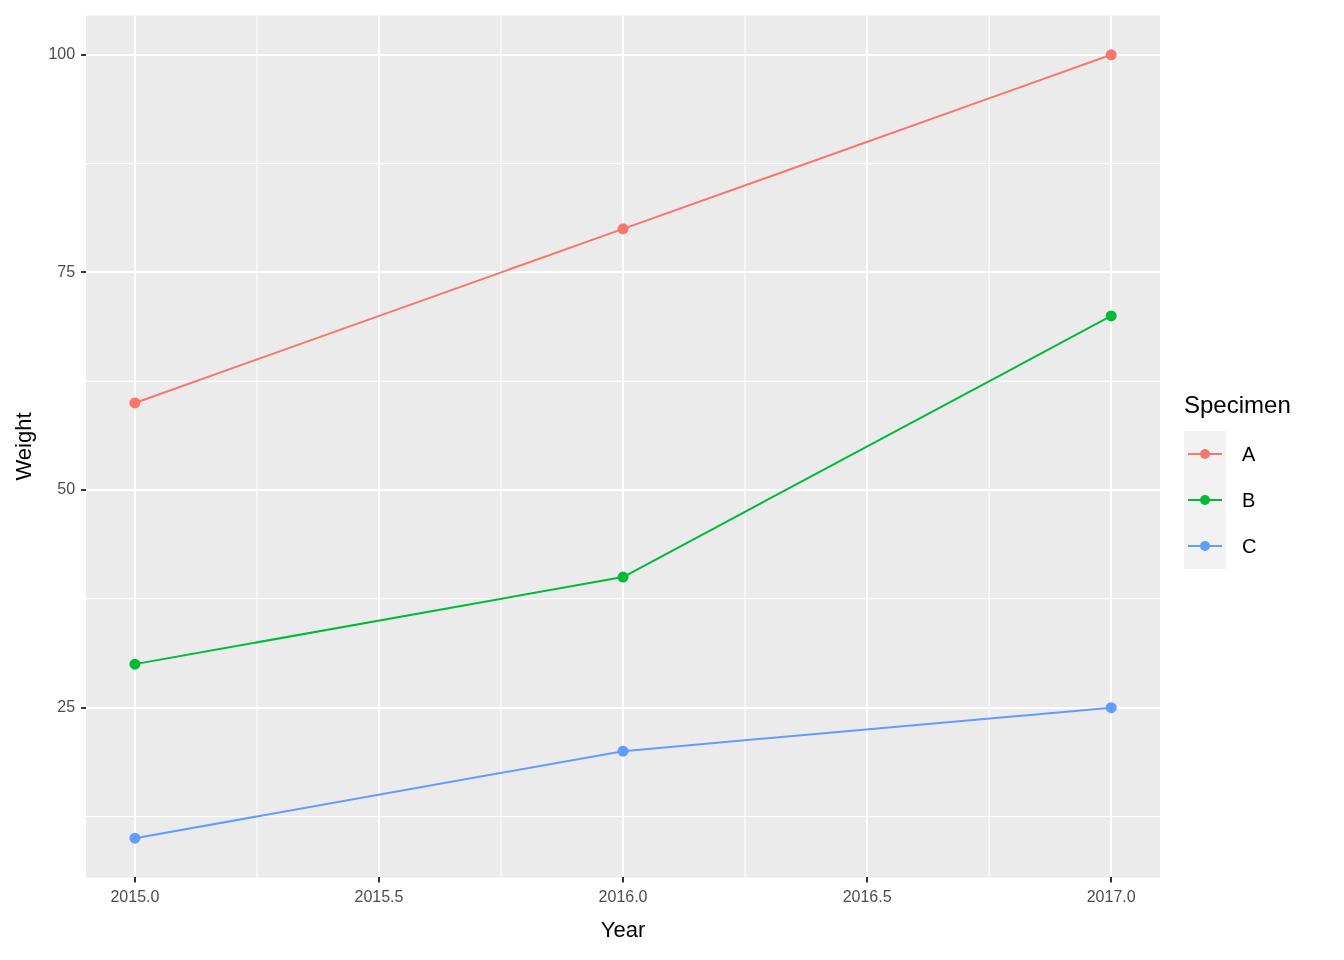 The image size is (1344, 960). What do you see at coordinates (135, 897) in the screenshot?
I see `x-tick-label: 2015.0` at bounding box center [135, 897].